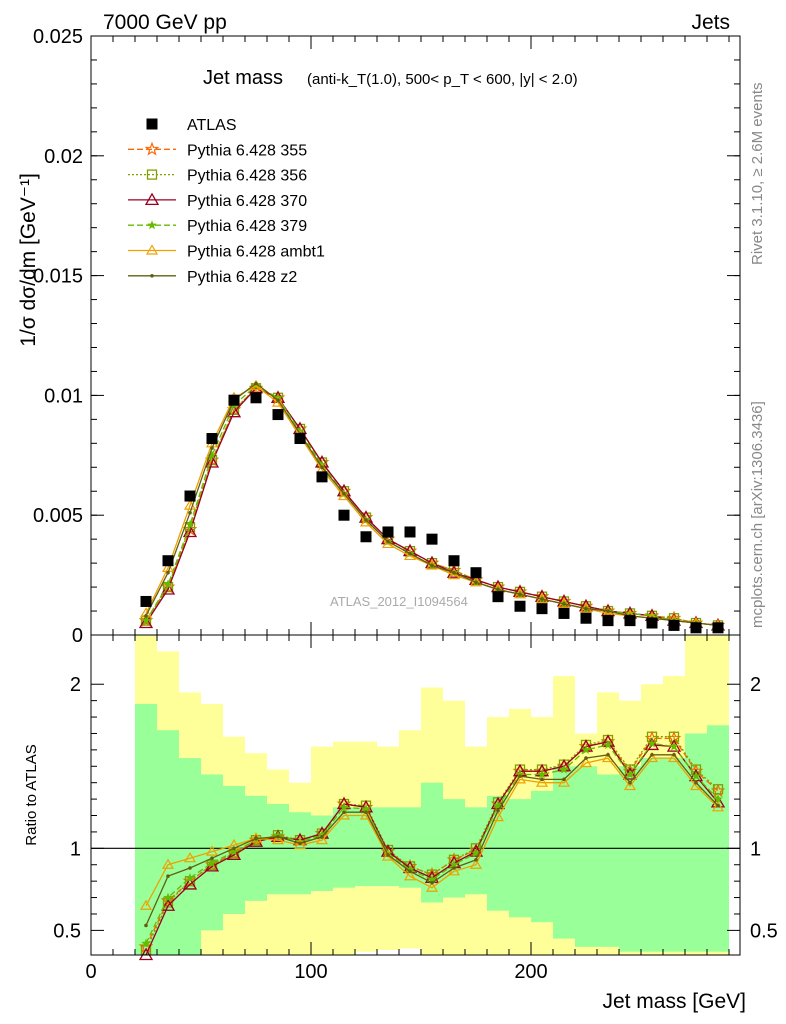 The width and height of the screenshot is (786, 1024). I want to click on main-ytick-label: 0.005, so click(58, 516).